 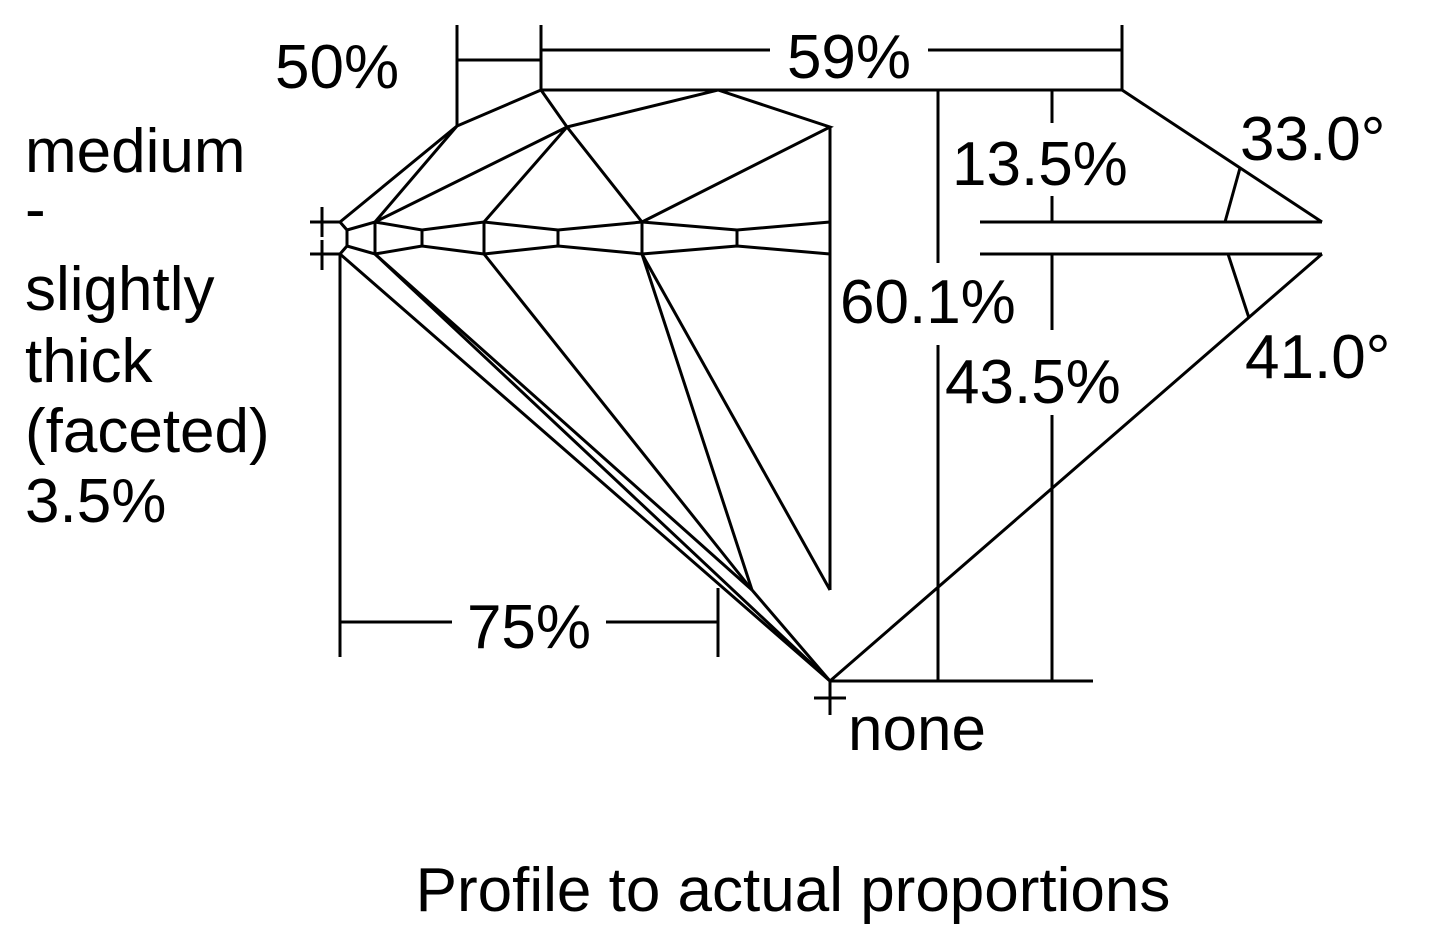 What do you see at coordinates (147, 431) in the screenshot?
I see `girdle-label-line: (faceted)` at bounding box center [147, 431].